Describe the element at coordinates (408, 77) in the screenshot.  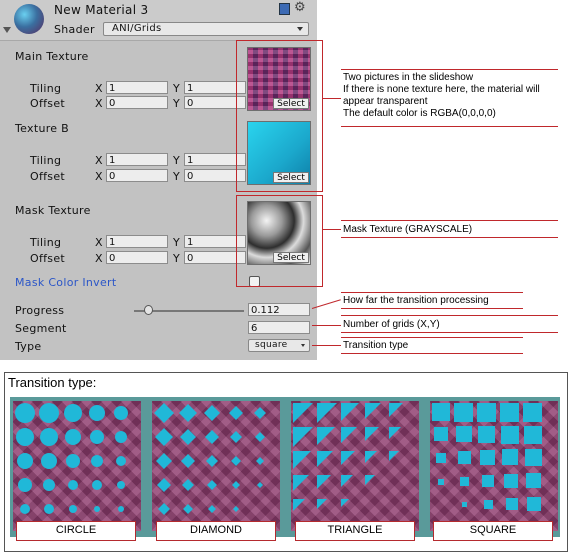
I see `slideshow-callout-line-1: Two pictures in the slideshow` at that location.